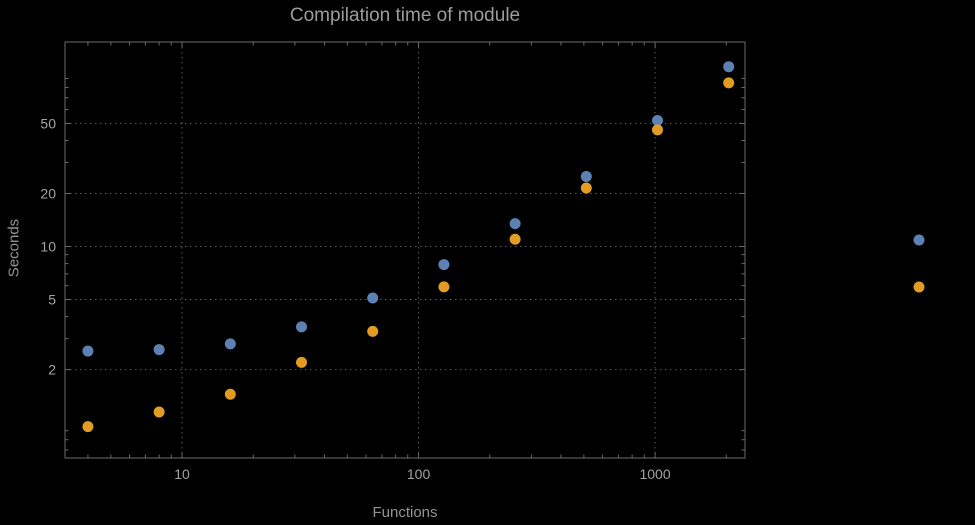  I want to click on y-axis-label: Seconds, so click(14, 248).